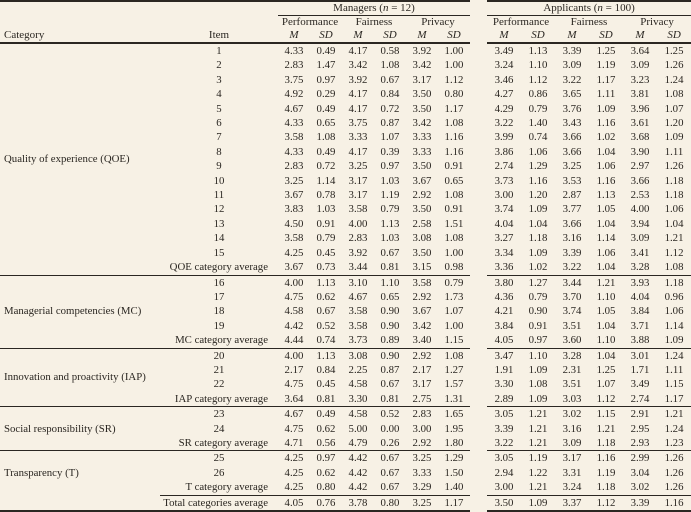  What do you see at coordinates (294, 503) in the screenshot?
I see `stat-value: 4.05` at bounding box center [294, 503].